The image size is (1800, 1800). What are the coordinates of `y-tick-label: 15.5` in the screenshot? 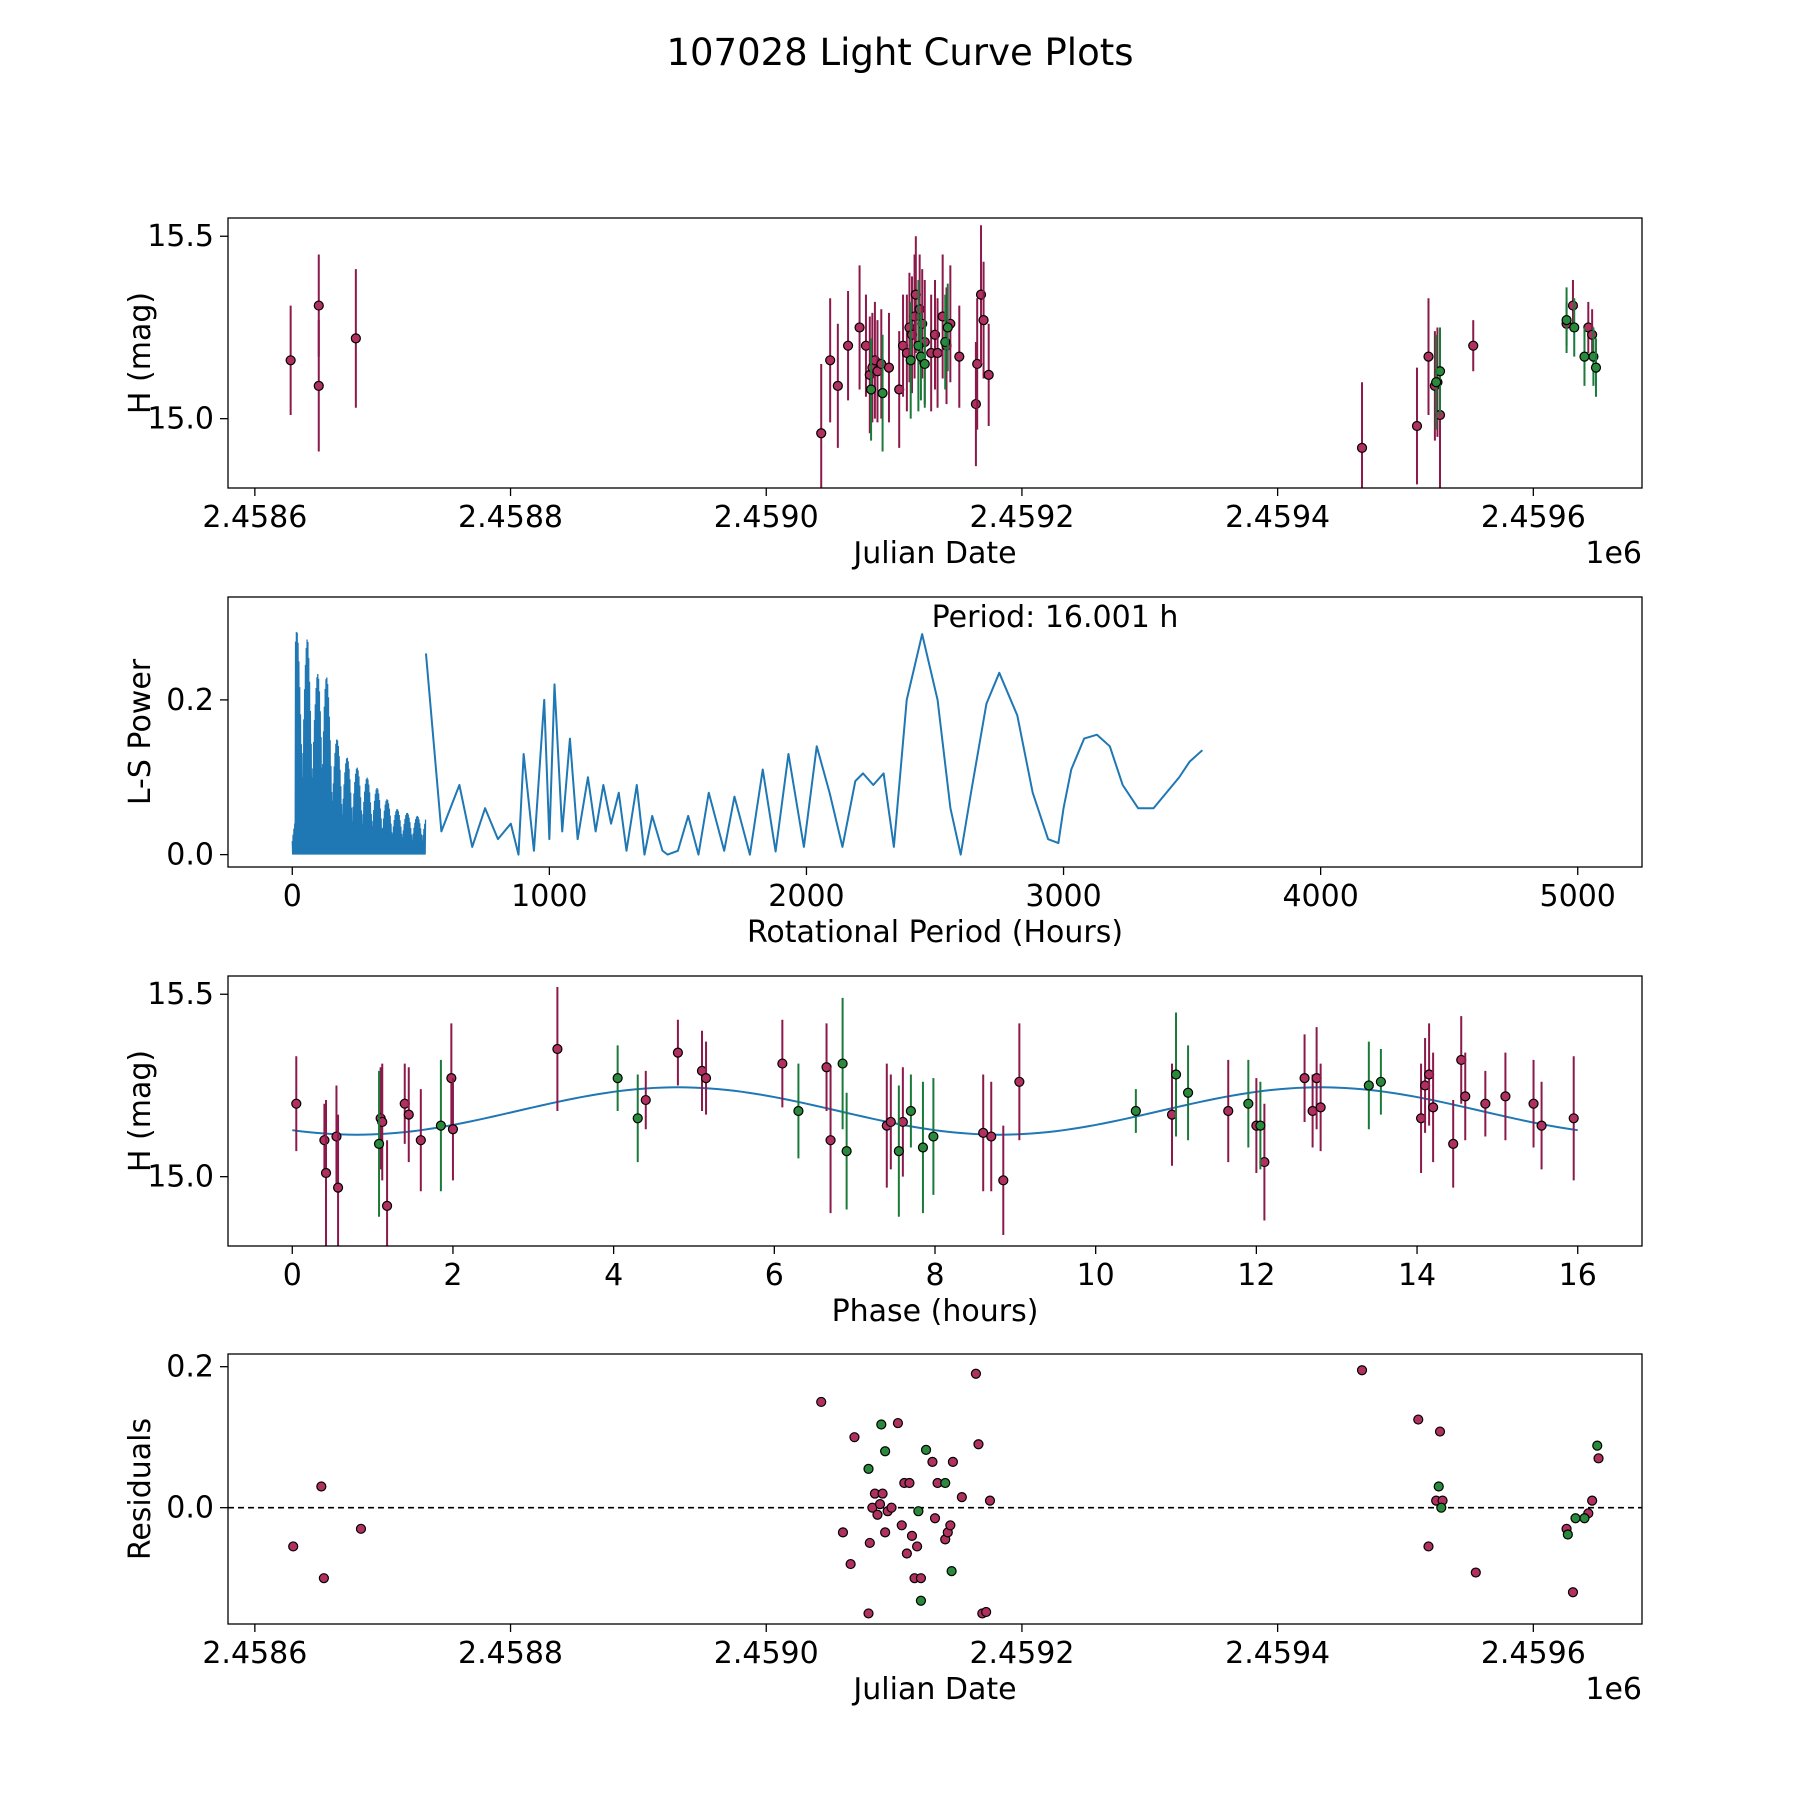 It's located at (180, 994).